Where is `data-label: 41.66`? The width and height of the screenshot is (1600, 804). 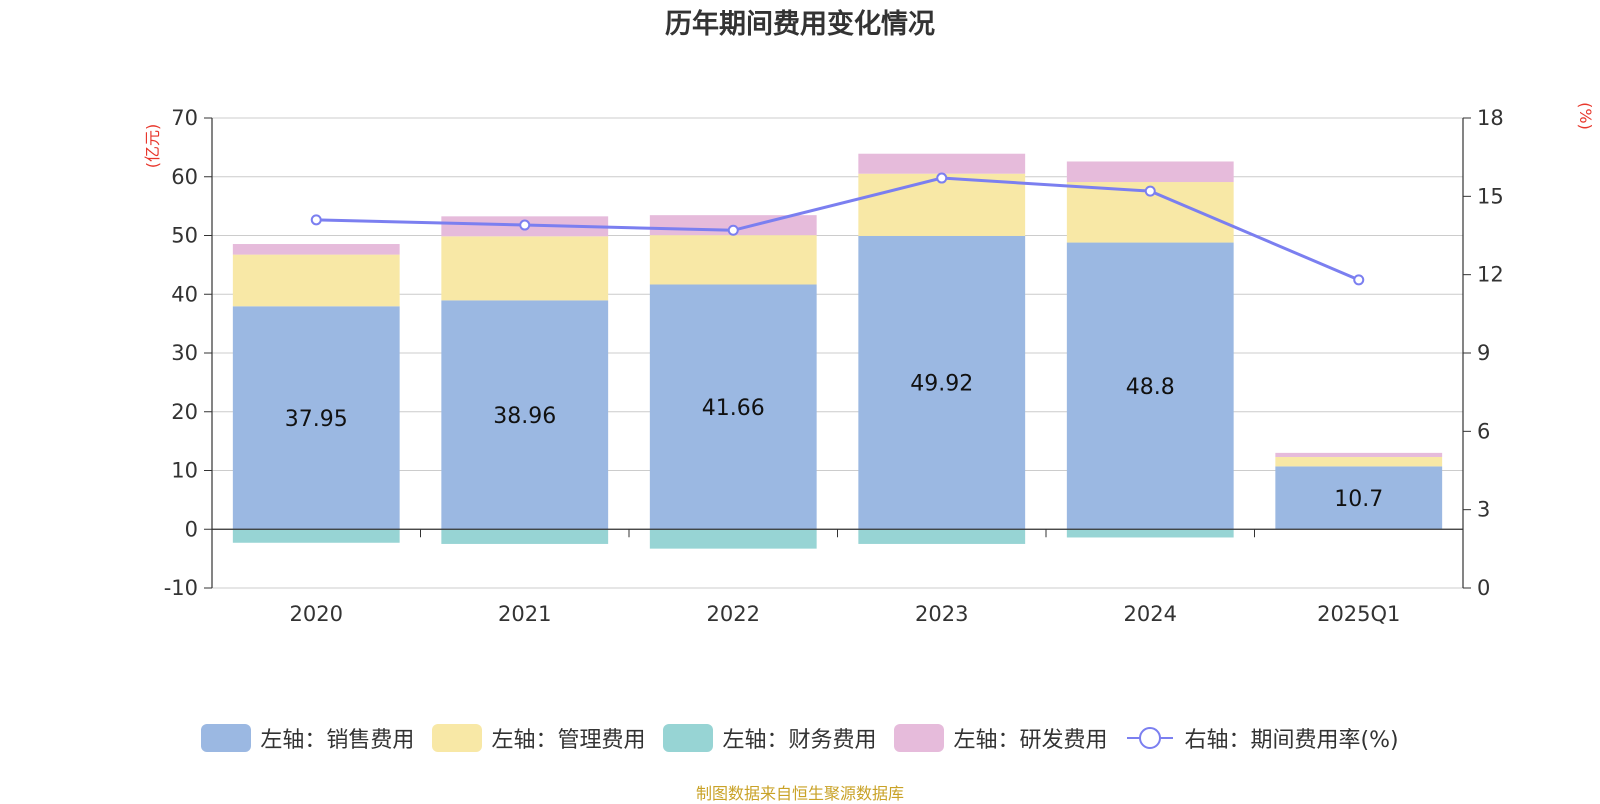
data-label: 41.66 is located at coordinates (733, 408).